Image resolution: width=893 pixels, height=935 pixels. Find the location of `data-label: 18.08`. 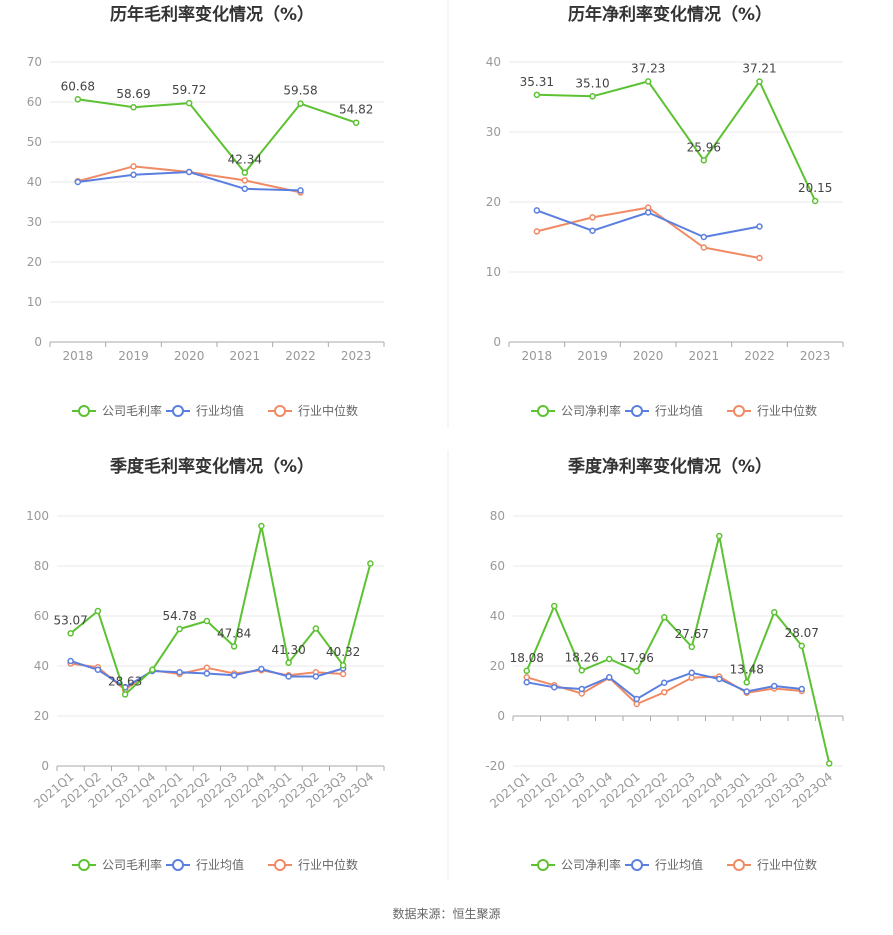

data-label: 18.08 is located at coordinates (527, 658).